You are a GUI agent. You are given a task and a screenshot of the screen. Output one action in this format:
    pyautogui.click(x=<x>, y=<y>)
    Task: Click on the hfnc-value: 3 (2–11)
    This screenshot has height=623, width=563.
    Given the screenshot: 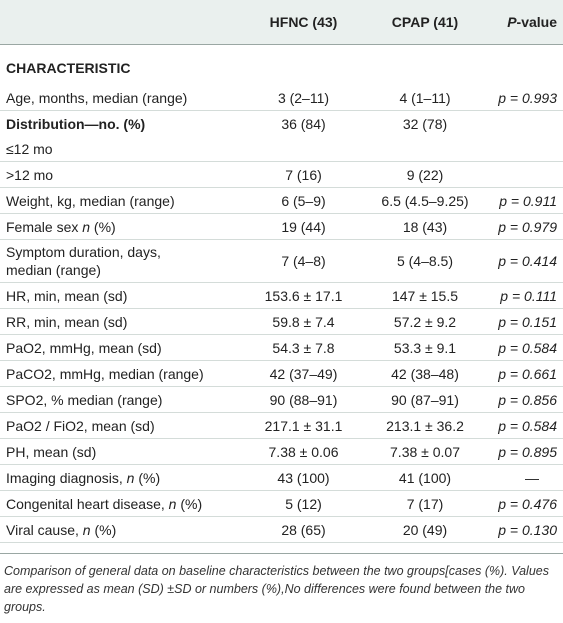 What is the action you would take?
    pyautogui.click(x=303, y=98)
    